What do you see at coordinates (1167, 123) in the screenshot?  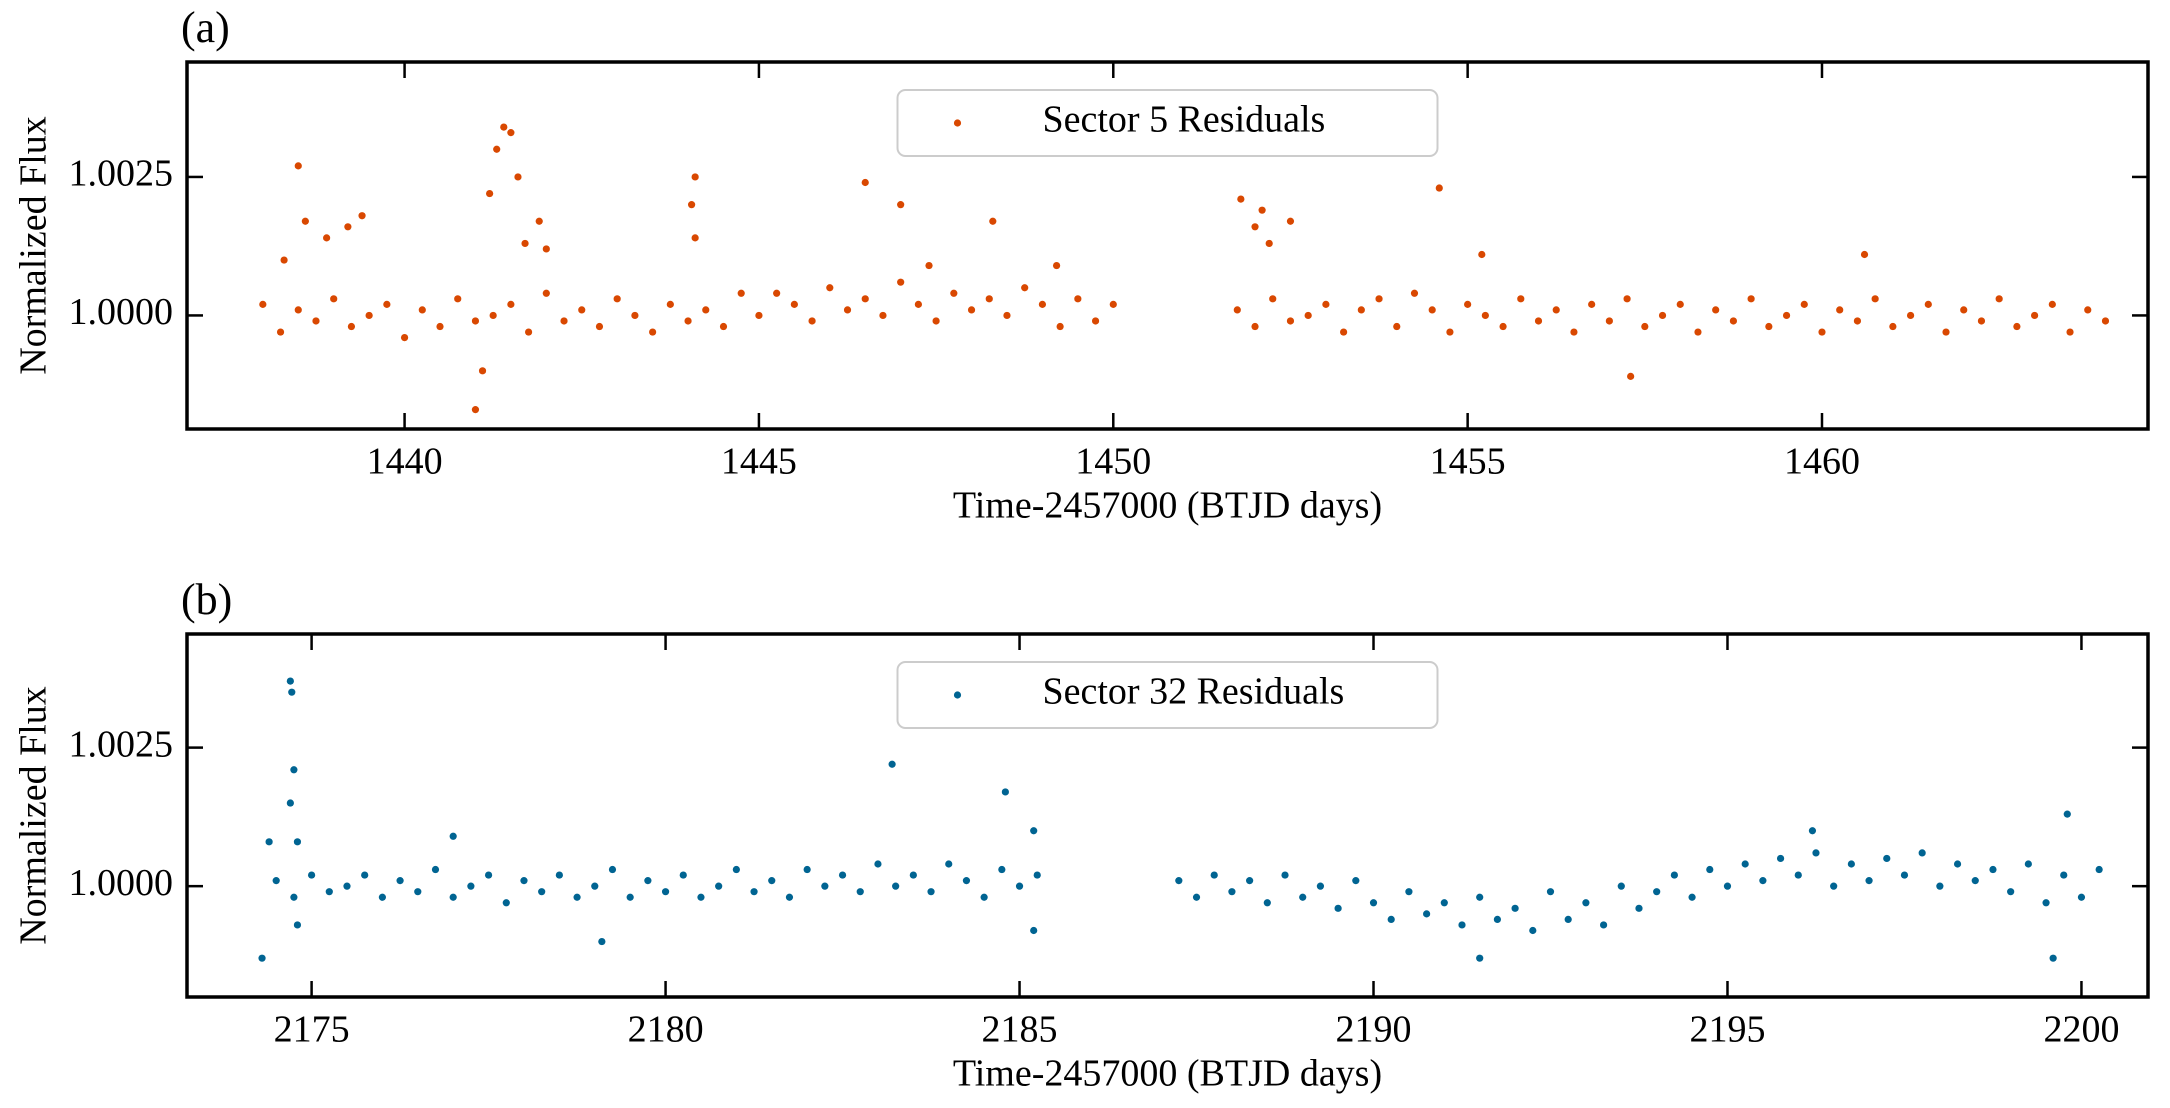 I see `legend-box` at bounding box center [1167, 123].